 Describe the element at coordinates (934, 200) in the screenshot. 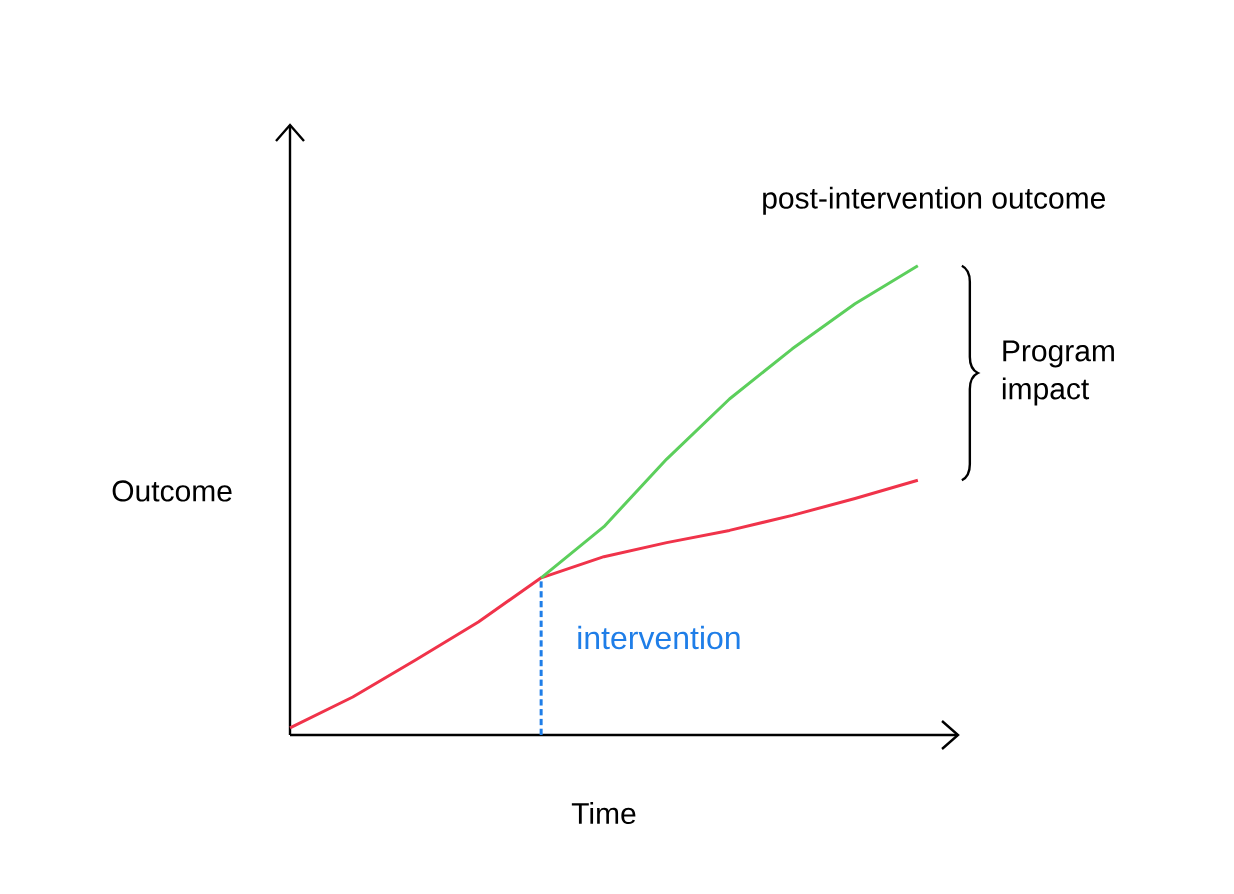

I see `text: post-intervention outcome` at that location.